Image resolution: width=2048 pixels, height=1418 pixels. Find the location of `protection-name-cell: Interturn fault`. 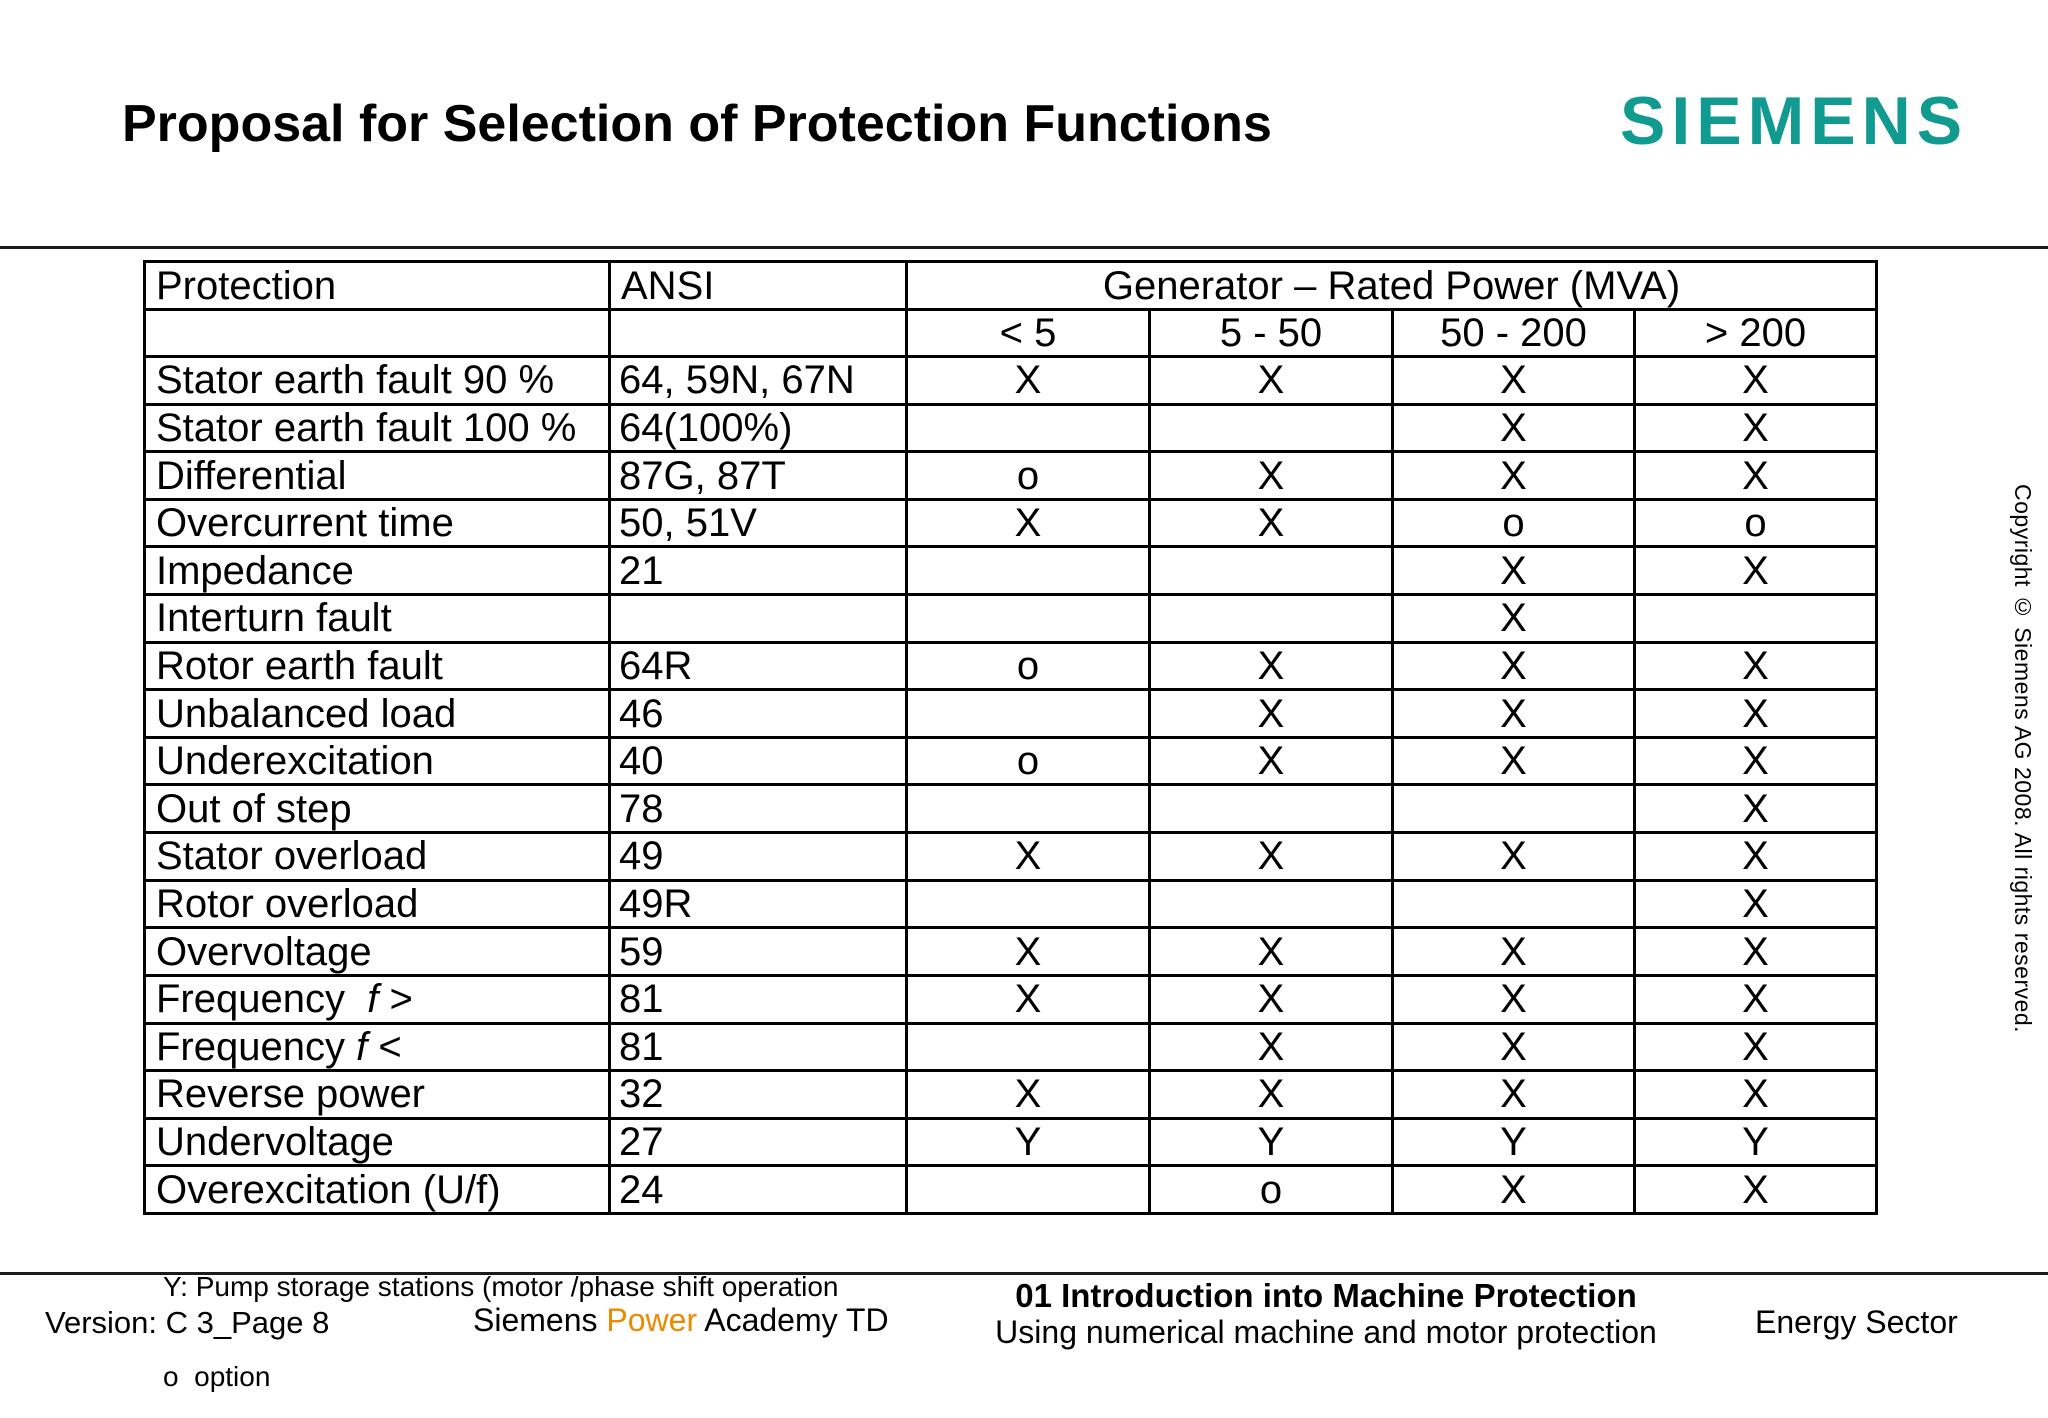

protection-name-cell: Interturn fault is located at coordinates (377, 618).